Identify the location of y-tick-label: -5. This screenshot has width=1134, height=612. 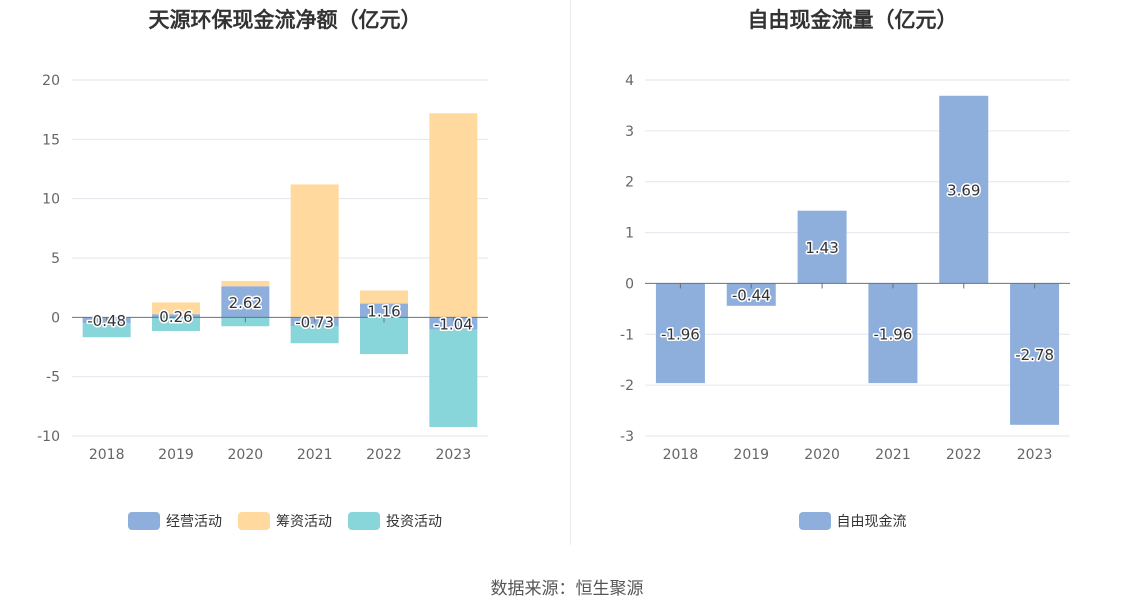
(53, 378).